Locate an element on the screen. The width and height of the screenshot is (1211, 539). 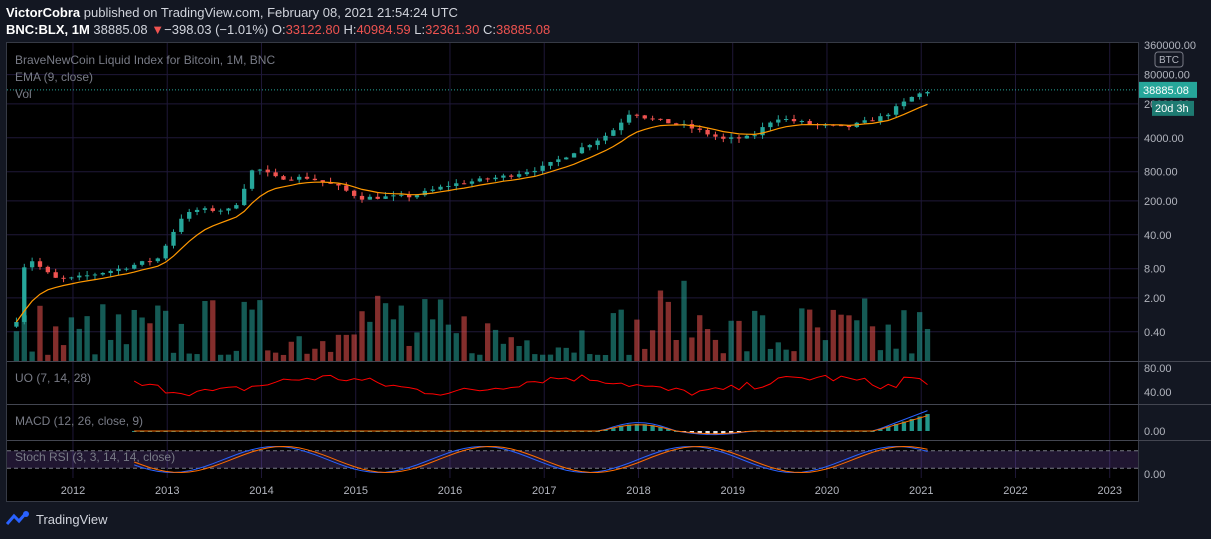
price-change: −398.03 (−1.01%) is located at coordinates (216, 29).